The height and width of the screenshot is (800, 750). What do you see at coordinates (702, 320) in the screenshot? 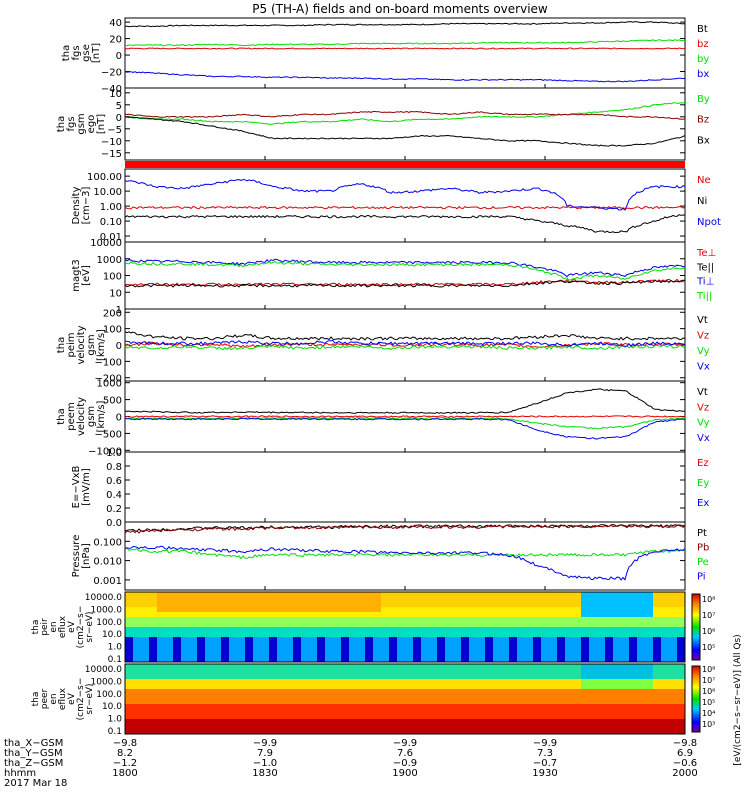
I see `legend-Vt: Vt` at bounding box center [702, 320].